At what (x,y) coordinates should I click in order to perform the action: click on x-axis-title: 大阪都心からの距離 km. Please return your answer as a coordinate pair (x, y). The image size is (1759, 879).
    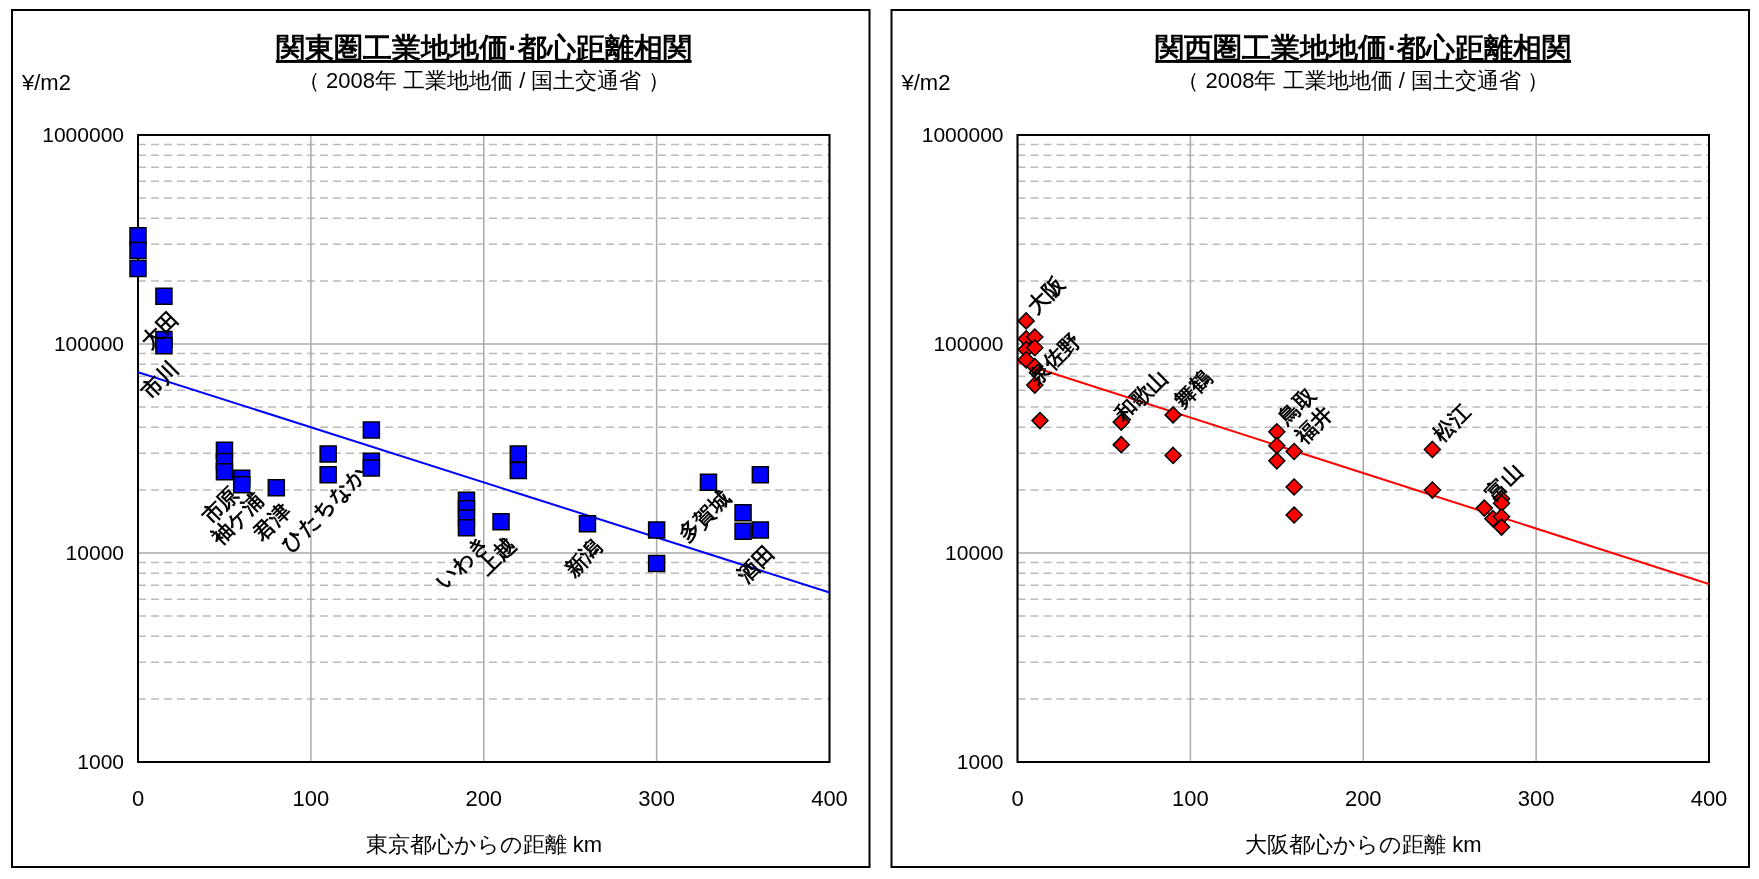
    Looking at the image, I should click on (1363, 844).